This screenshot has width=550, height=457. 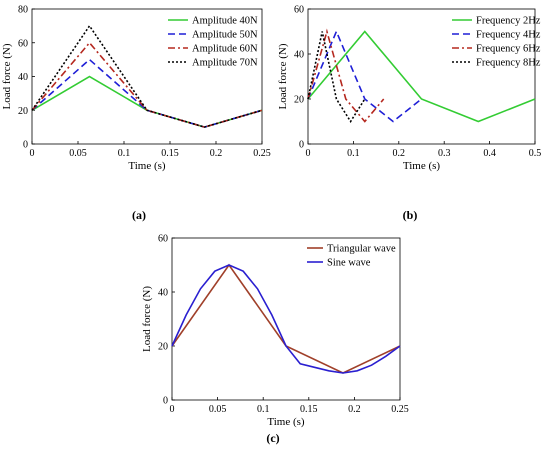 I want to click on plot-frame, so click(x=421, y=76).